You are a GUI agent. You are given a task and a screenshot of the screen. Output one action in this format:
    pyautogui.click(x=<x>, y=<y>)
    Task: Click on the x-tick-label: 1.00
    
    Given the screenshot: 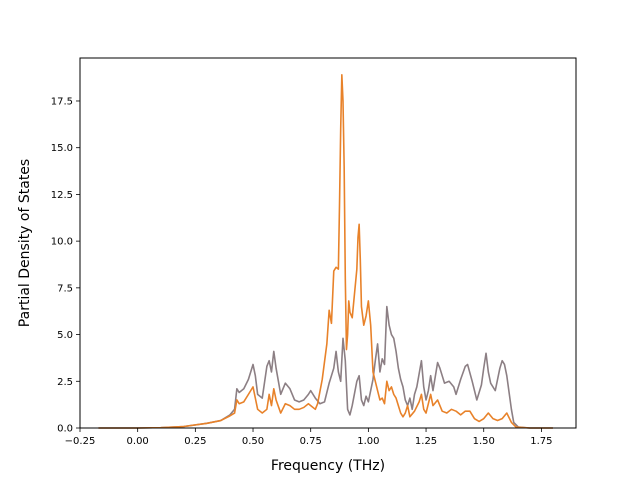 What is the action you would take?
    pyautogui.click(x=368, y=441)
    